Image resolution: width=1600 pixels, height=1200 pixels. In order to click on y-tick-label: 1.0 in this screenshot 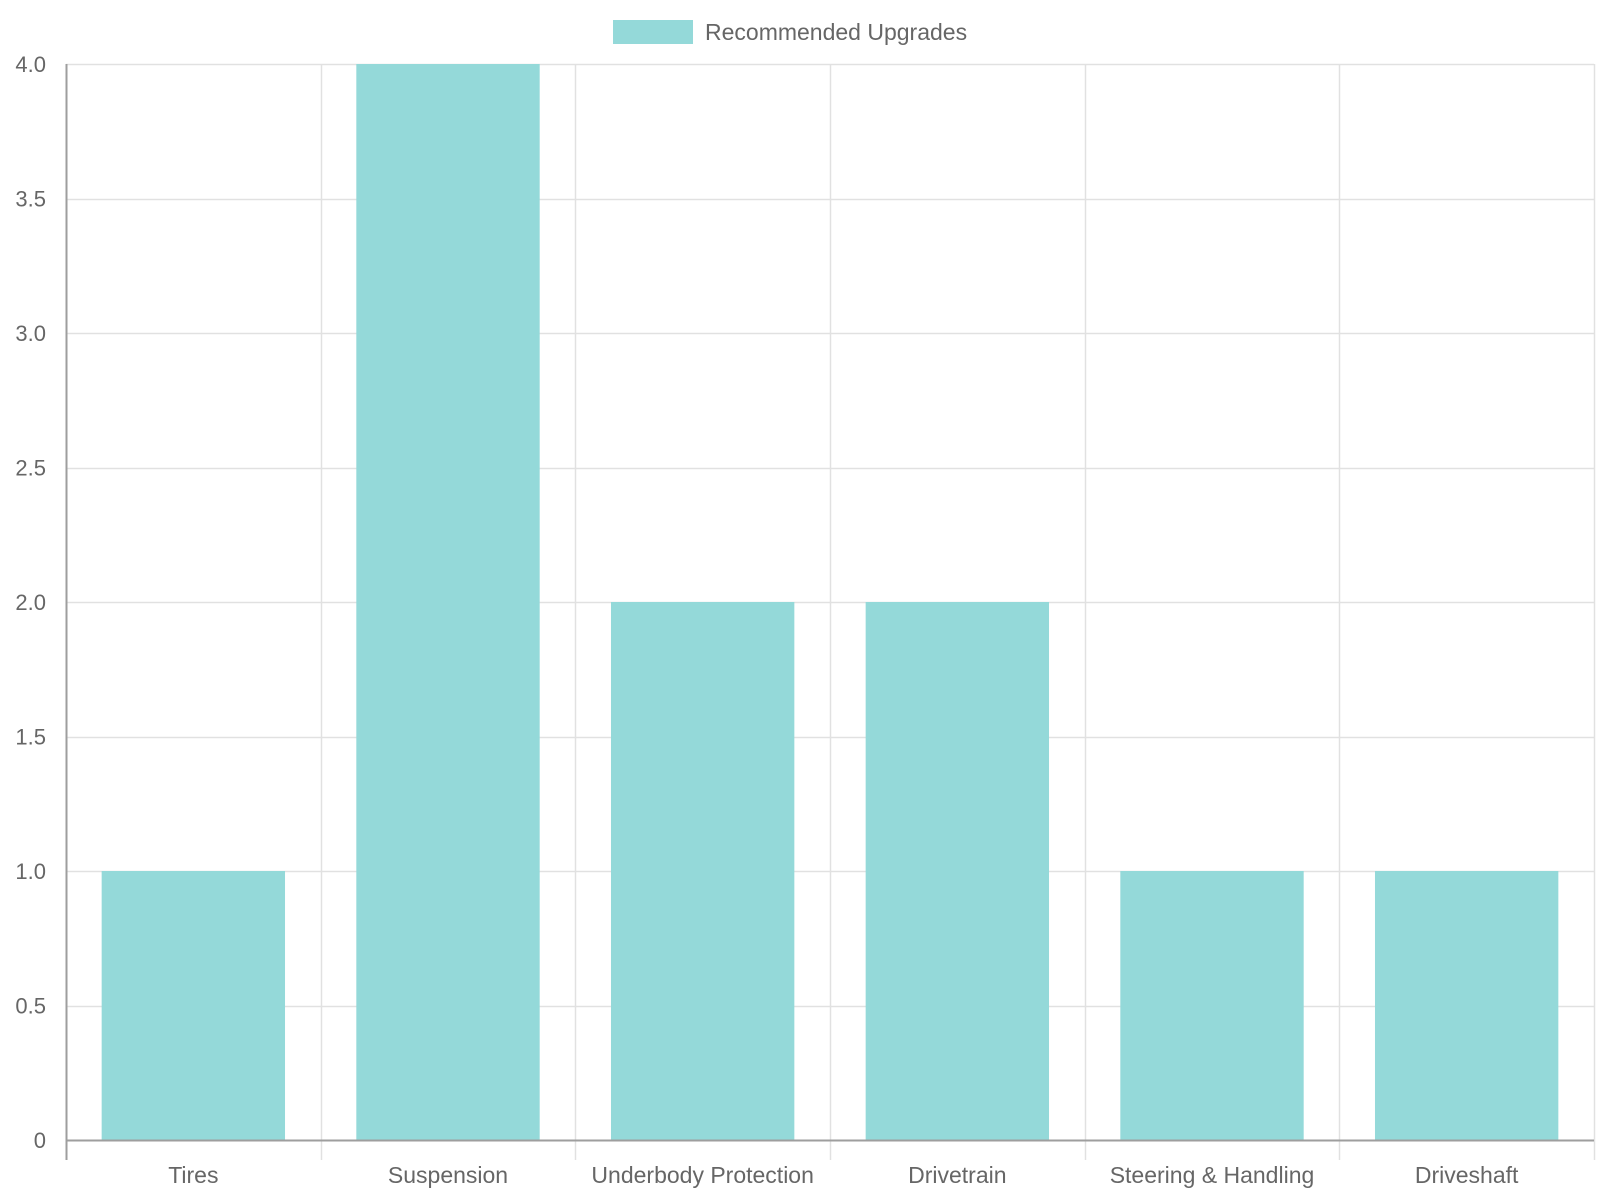, I will do `click(30, 871)`.